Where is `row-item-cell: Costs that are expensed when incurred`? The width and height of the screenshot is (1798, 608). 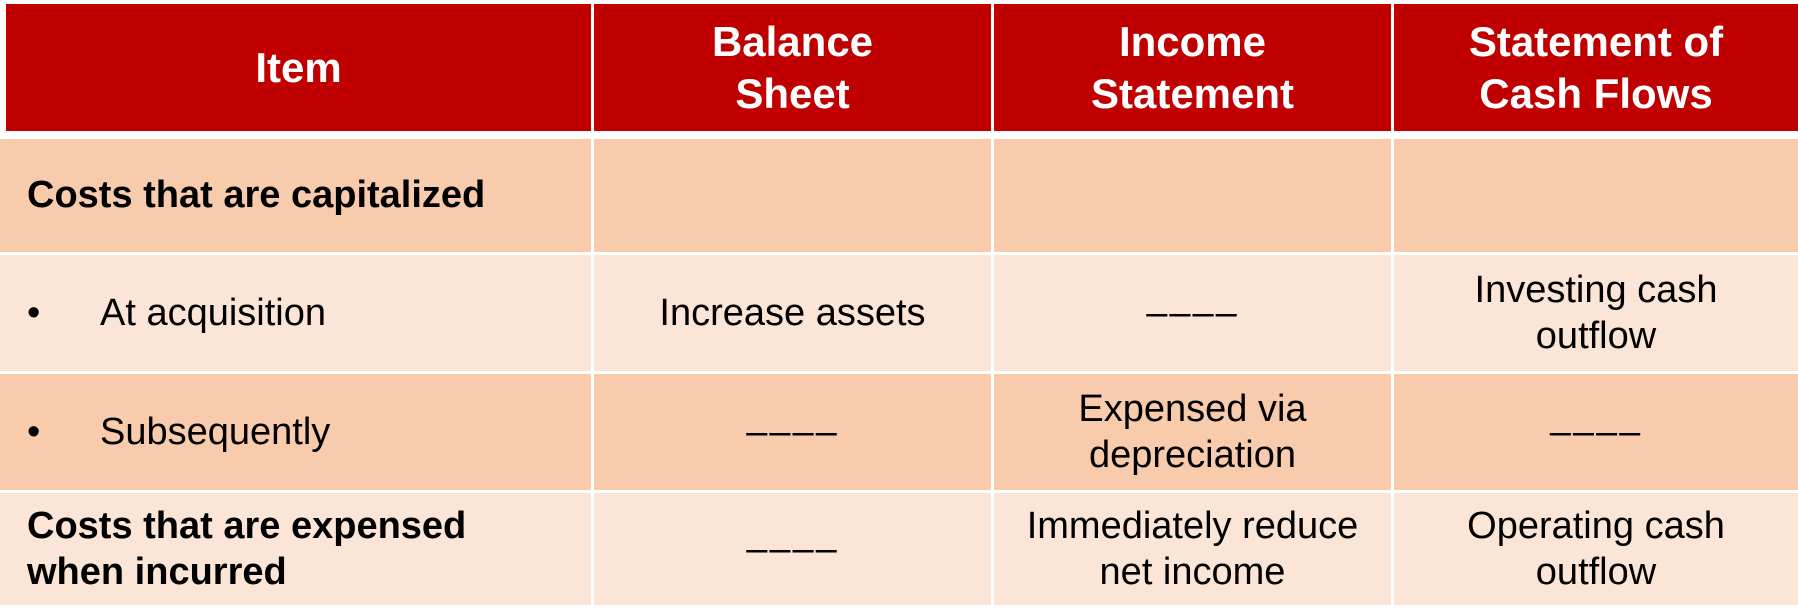 row-item-cell: Costs that are expensed when incurred is located at coordinates (297, 550).